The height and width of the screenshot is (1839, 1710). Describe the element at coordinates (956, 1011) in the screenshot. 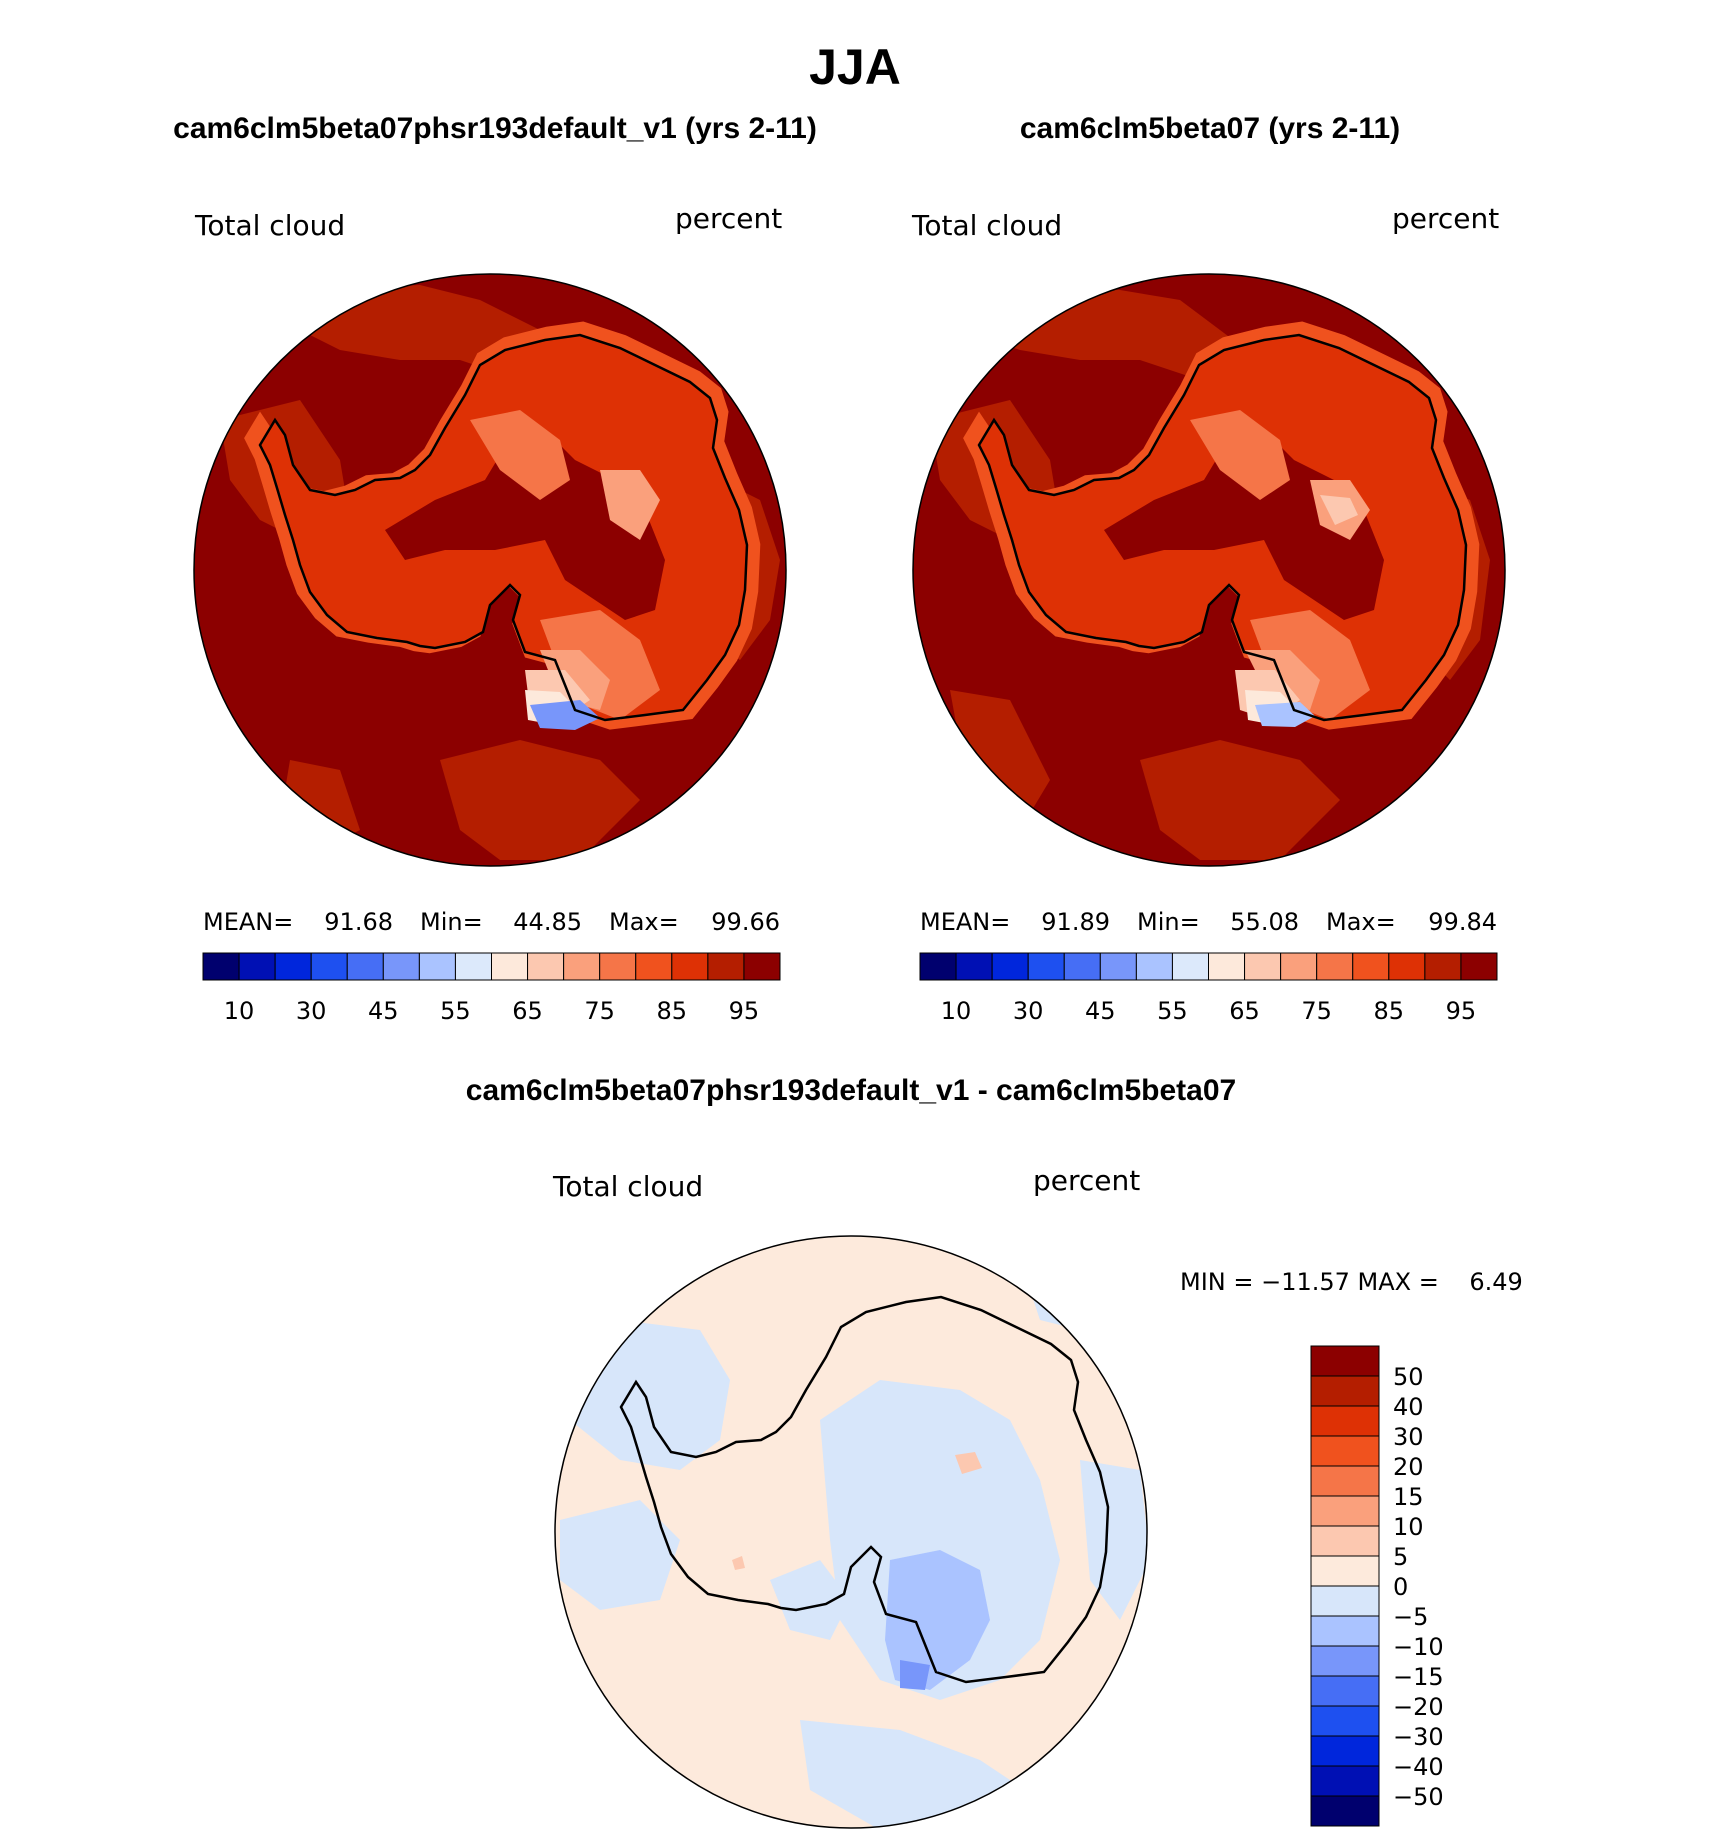

I see `right-colorbar-tick-label: 10` at that location.